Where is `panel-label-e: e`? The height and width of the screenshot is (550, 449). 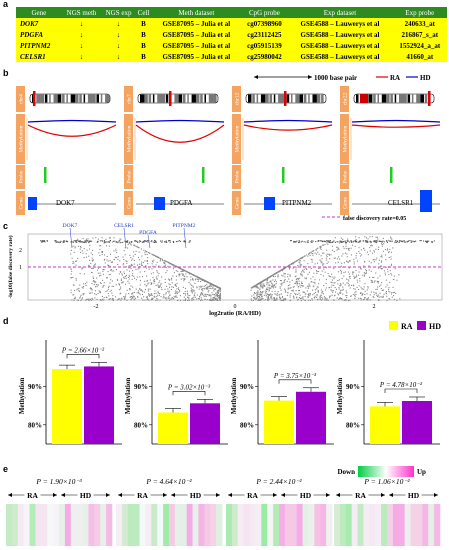 panel-label-e: e is located at coordinates (6, 469).